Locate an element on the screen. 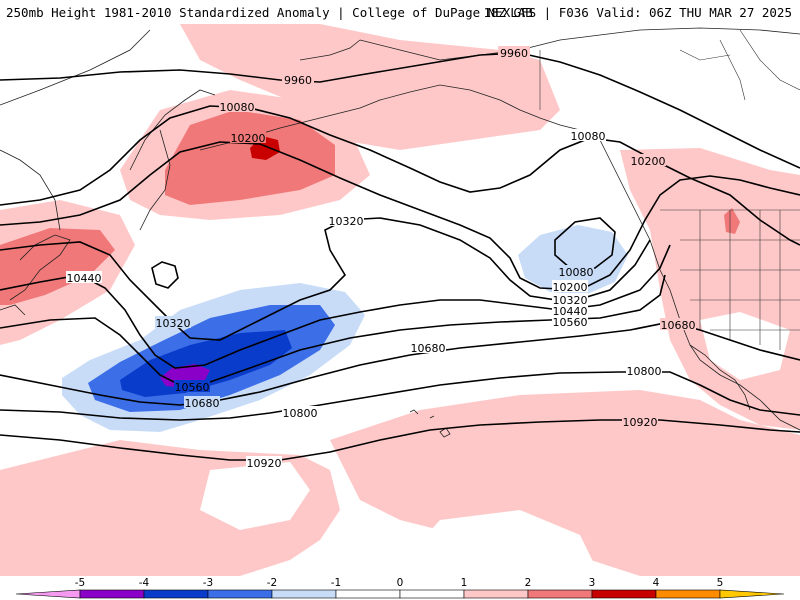 The image size is (800, 600). anomaly-strong-positive-bering is located at coordinates (250, 157).